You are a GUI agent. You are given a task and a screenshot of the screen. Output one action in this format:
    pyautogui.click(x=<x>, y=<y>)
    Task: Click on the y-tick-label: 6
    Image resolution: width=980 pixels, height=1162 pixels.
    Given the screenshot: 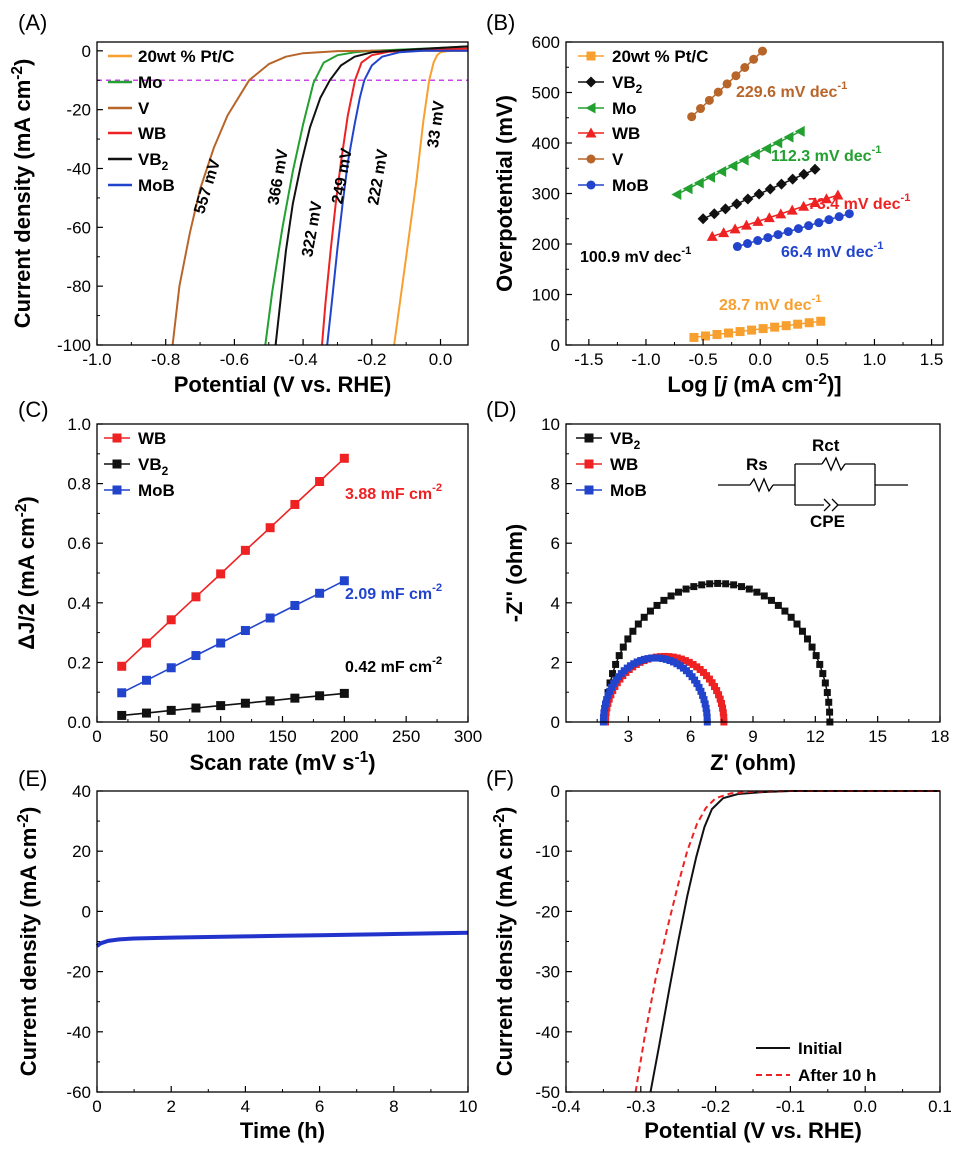 What is the action you would take?
    pyautogui.click(x=555, y=543)
    